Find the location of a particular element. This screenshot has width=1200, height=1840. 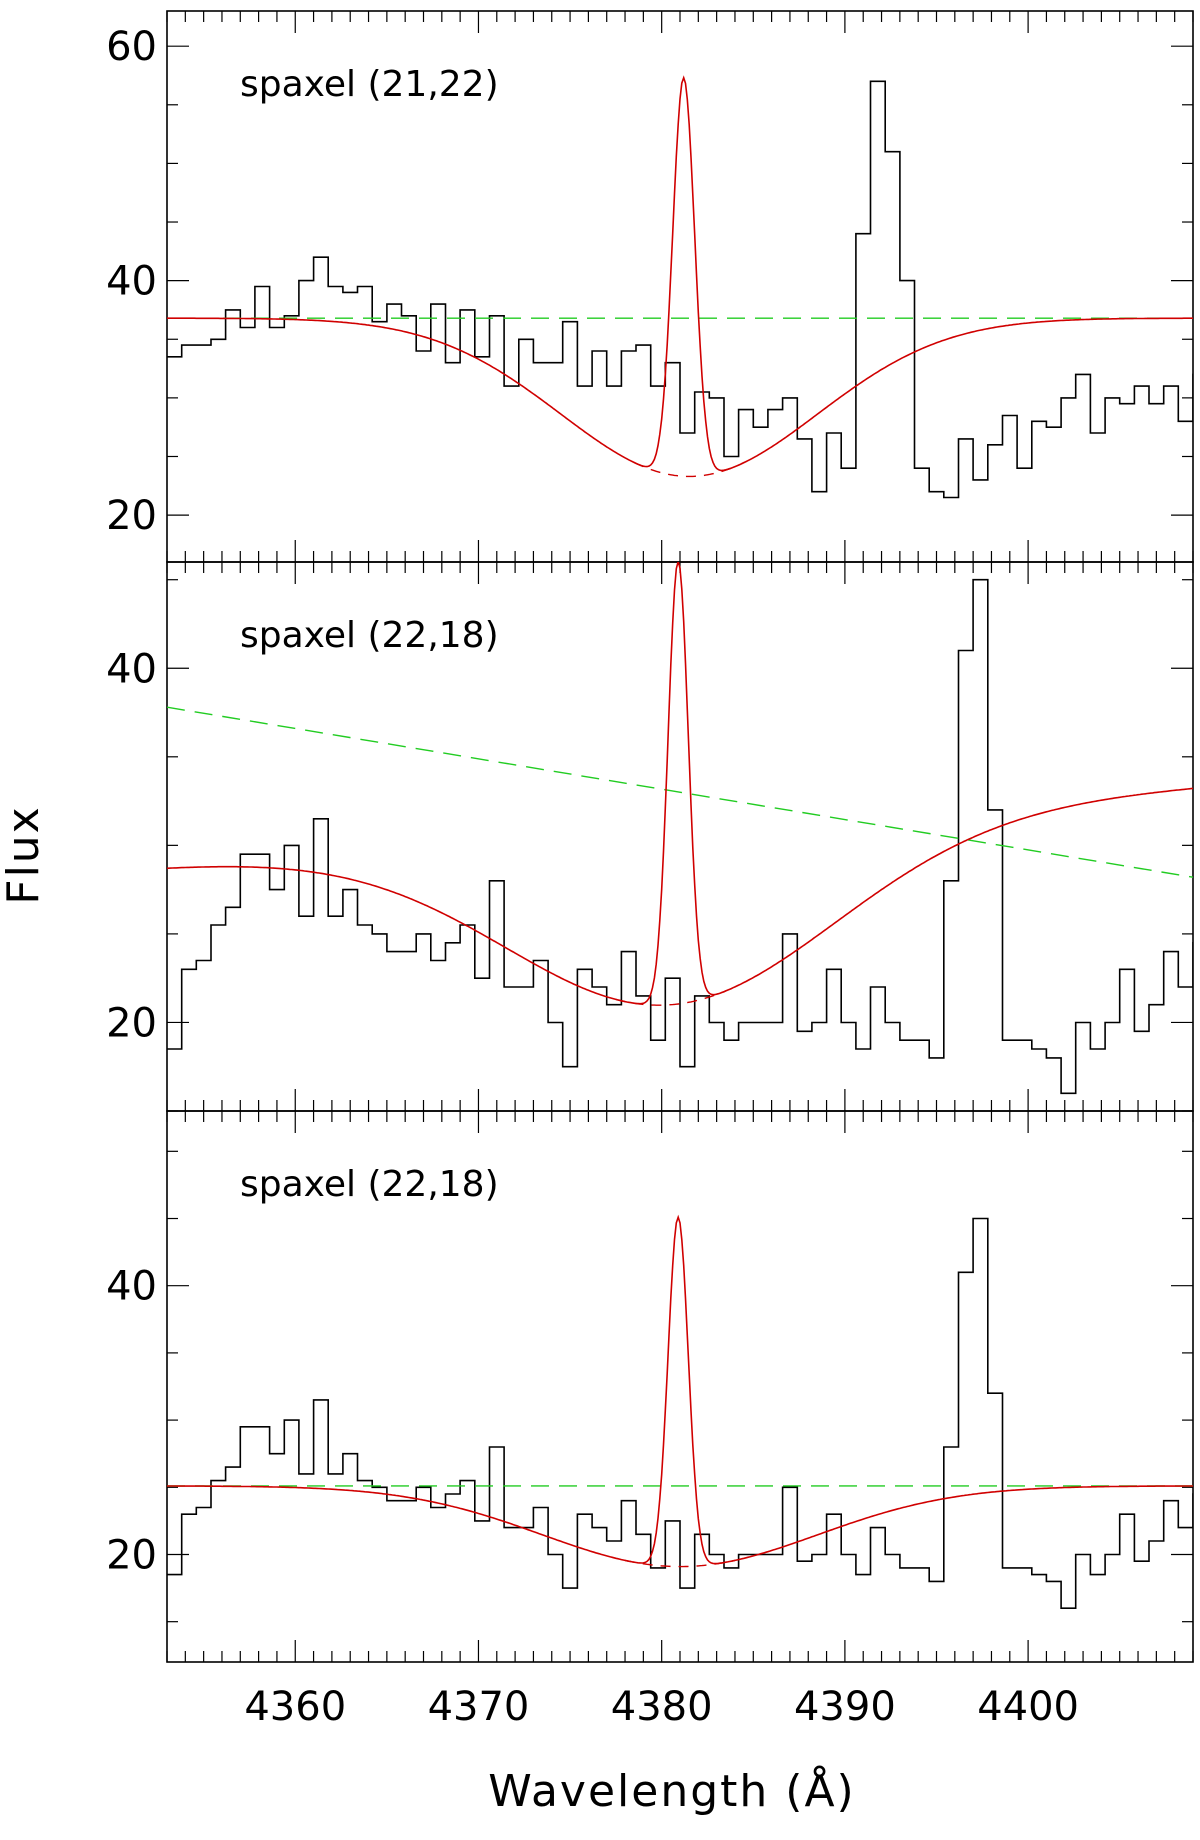

y-axis-label: Flux is located at coordinates (24, 854).